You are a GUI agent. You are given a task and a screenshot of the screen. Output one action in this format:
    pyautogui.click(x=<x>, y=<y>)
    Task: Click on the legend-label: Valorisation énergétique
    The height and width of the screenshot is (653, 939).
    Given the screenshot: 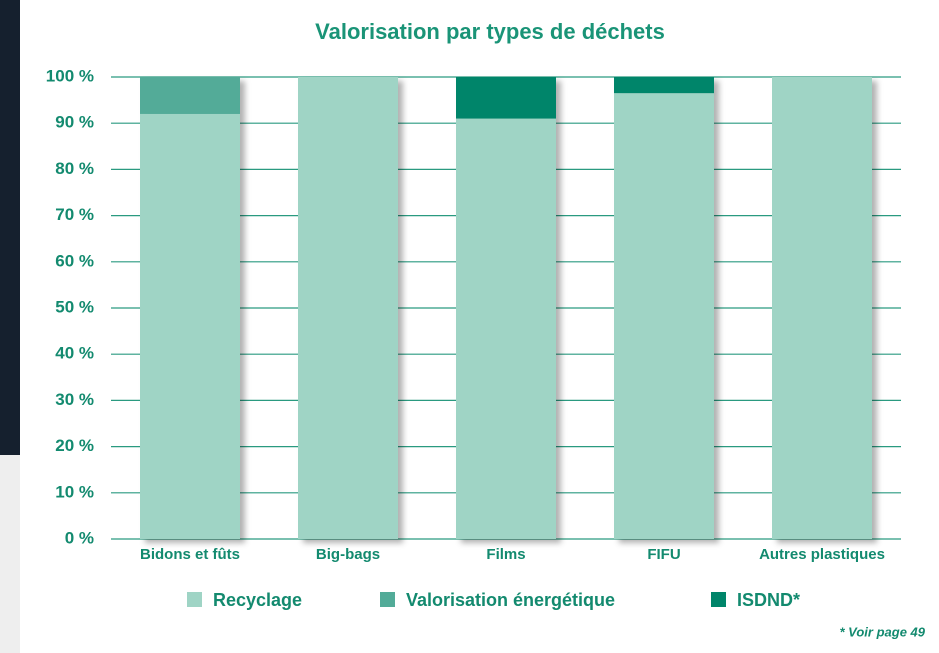 What is the action you would take?
    pyautogui.click(x=510, y=600)
    